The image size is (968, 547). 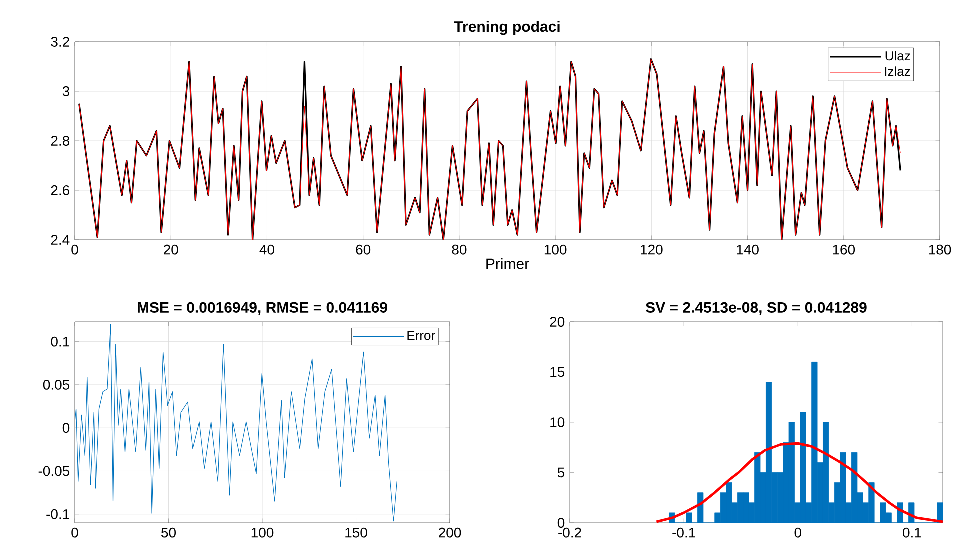 What do you see at coordinates (684, 533) in the screenshot?
I see `x-tick-label: -0.1` at bounding box center [684, 533].